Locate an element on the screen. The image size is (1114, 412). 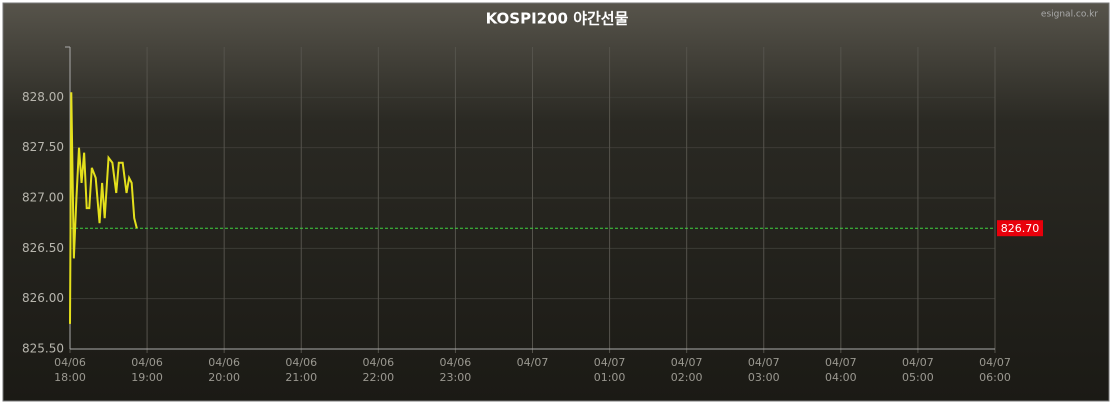
x-tick-label: 04/07 is located at coordinates (532, 362).